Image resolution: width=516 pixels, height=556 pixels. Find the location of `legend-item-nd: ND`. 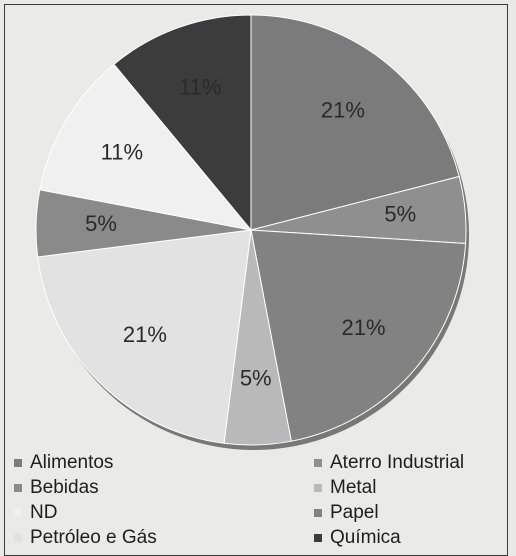

legend-item-nd: ND is located at coordinates (164, 512).